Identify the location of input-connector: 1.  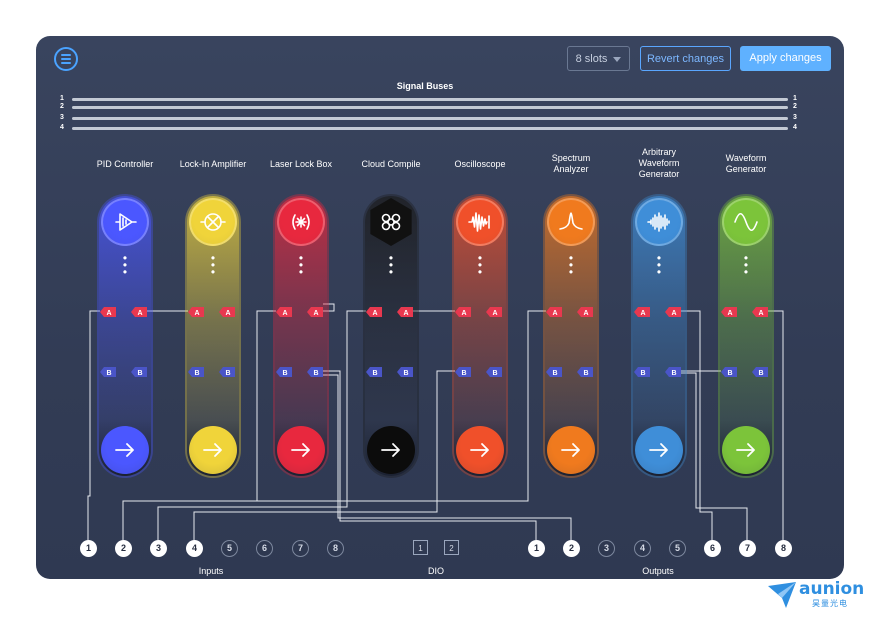
(88, 548).